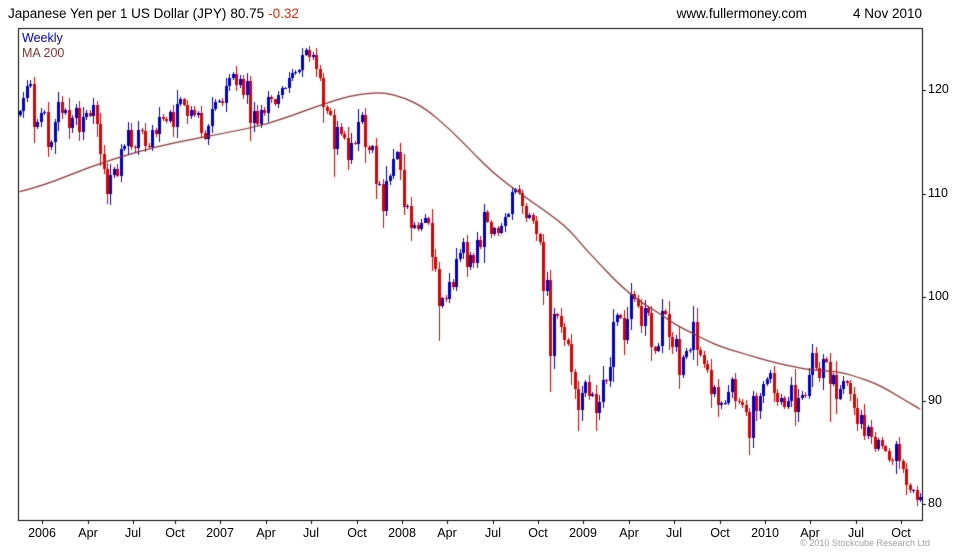  What do you see at coordinates (283, 13) in the screenshot?
I see `price-change: -0.32` at bounding box center [283, 13].